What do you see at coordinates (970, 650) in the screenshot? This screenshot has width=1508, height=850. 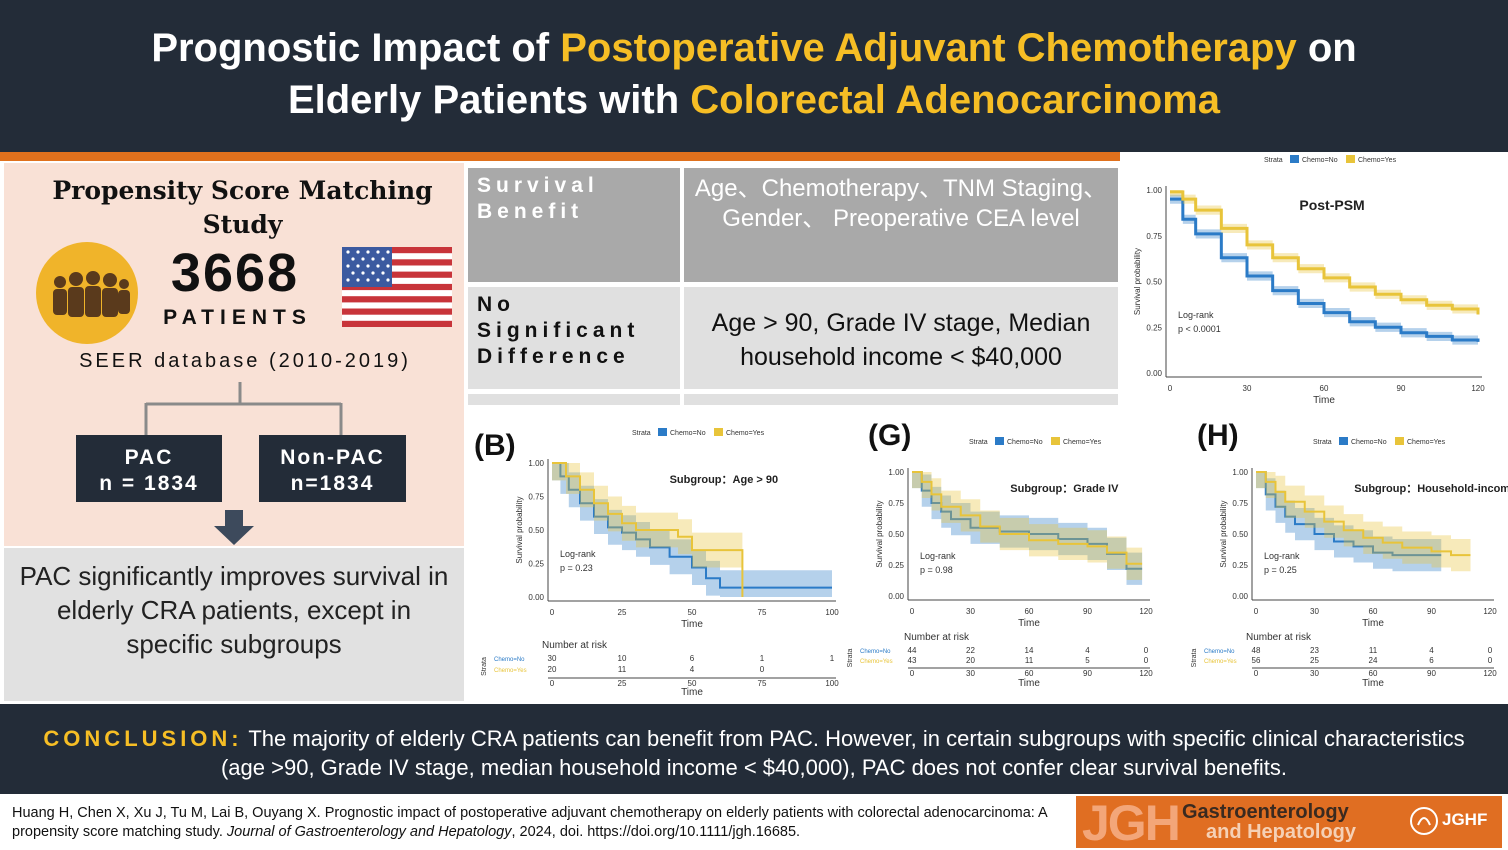 I see `risk-count: 22` at bounding box center [970, 650].